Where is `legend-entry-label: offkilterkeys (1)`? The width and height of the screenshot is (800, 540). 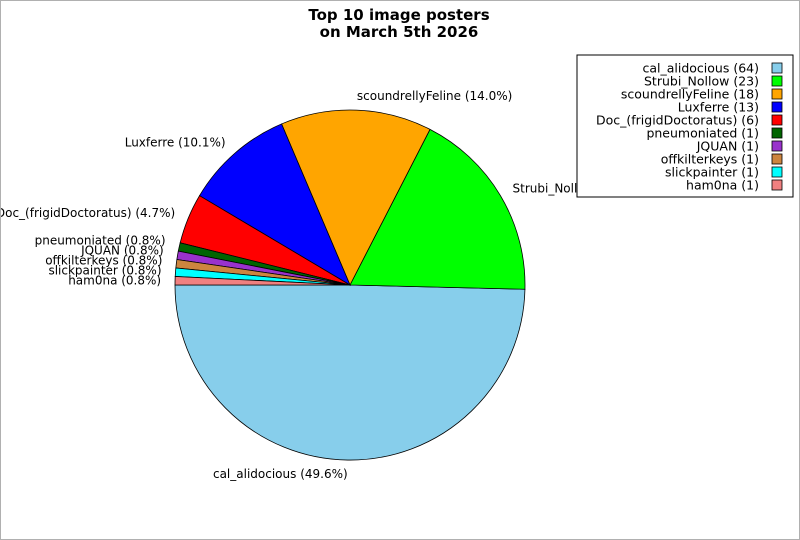
legend-entry-label: offkilterkeys (1) is located at coordinates (710, 159).